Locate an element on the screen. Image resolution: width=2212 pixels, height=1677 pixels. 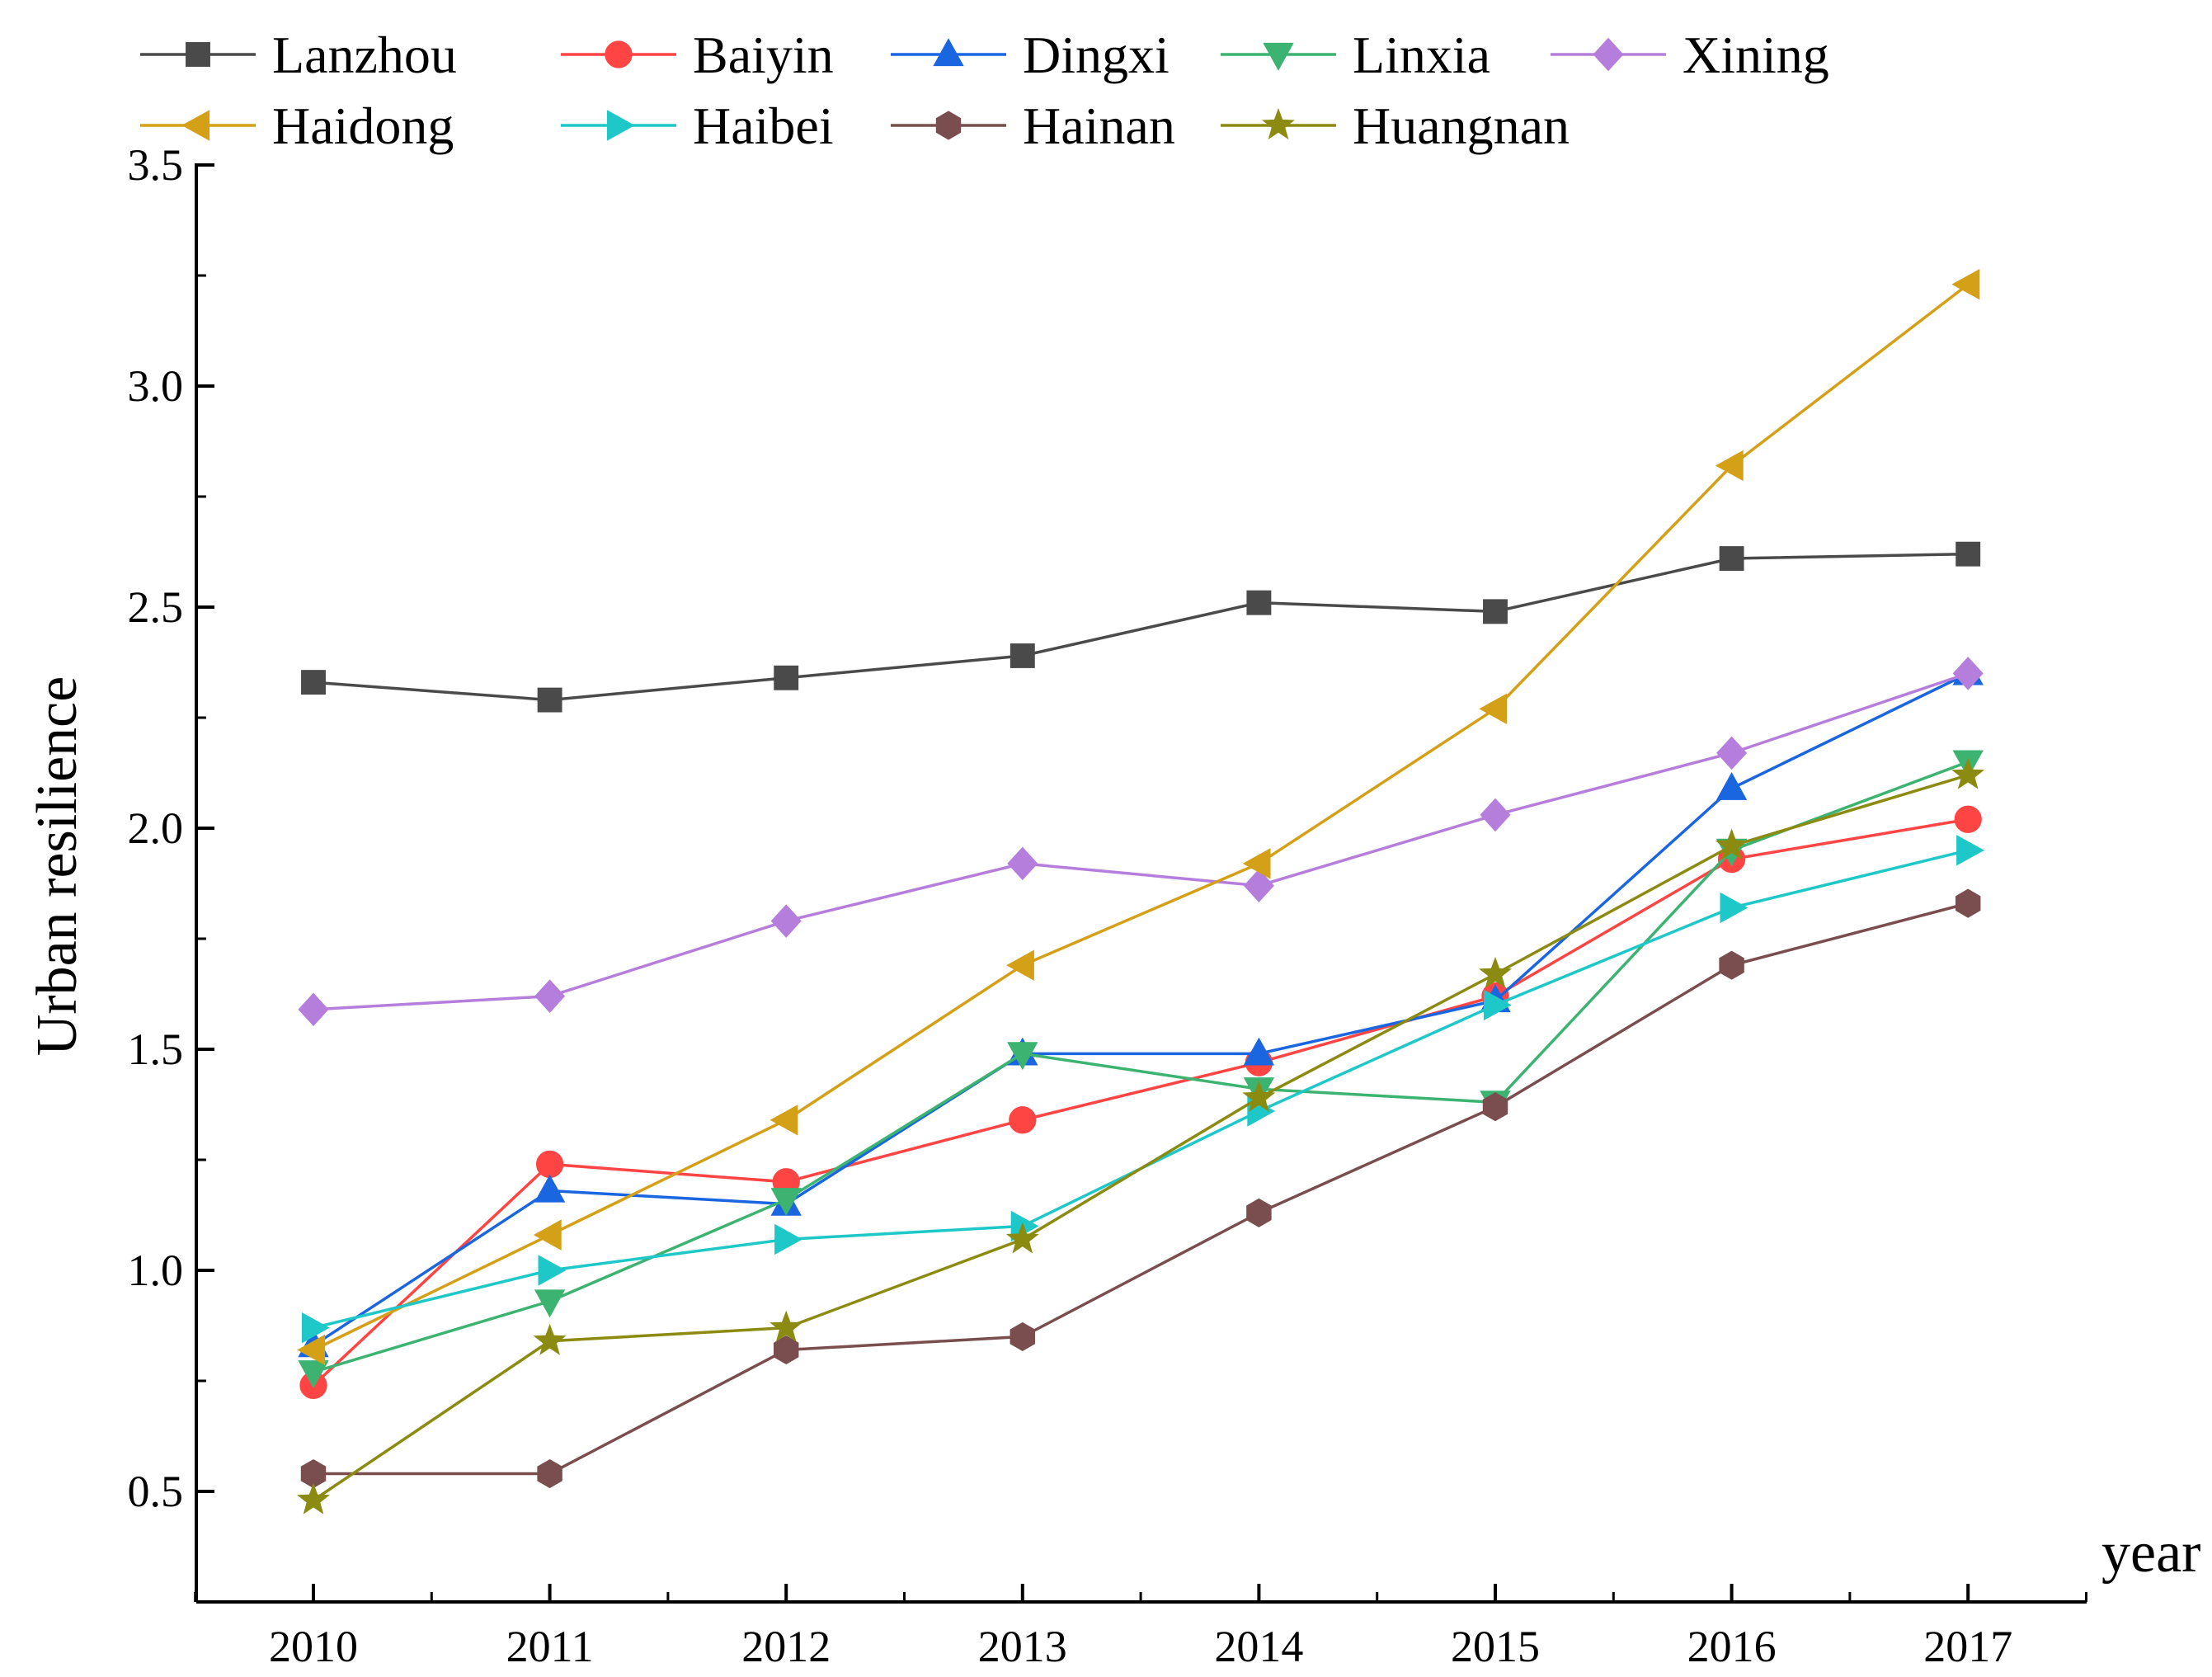
legend-item-hainan: Hainan is located at coordinates (1033, 126).